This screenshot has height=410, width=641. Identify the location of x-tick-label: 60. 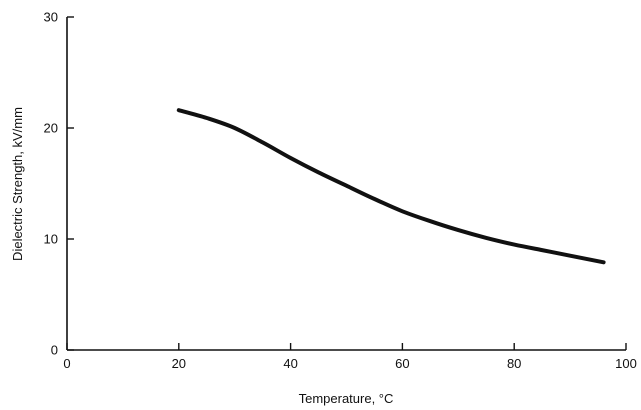
(402, 363).